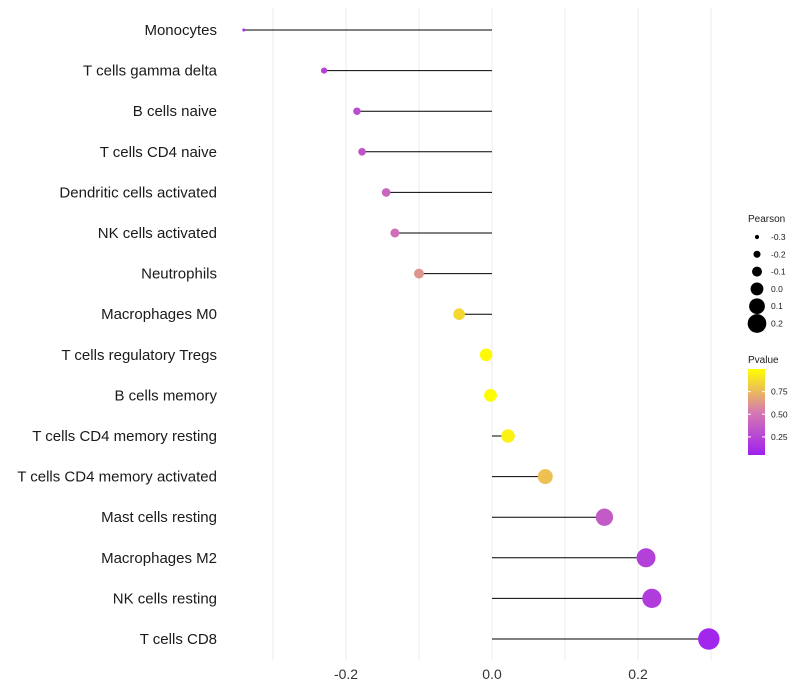  What do you see at coordinates (159, 558) in the screenshot?
I see `category-label: Macrophages M2` at bounding box center [159, 558].